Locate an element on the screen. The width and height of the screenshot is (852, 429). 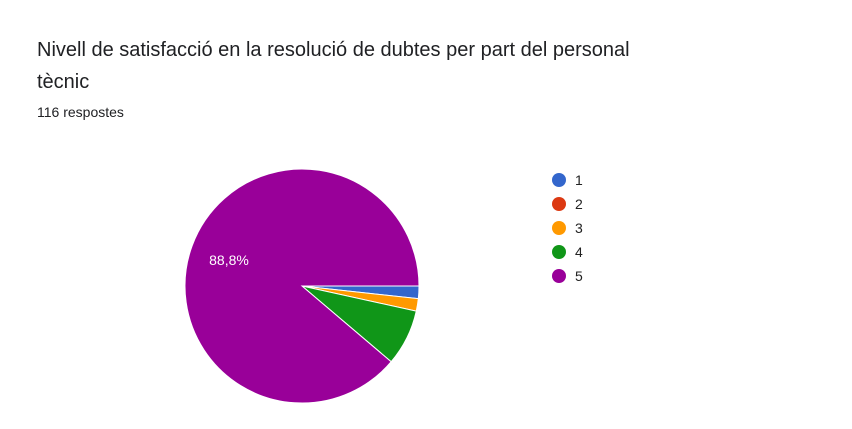
legend-label: 1 is located at coordinates (579, 180).